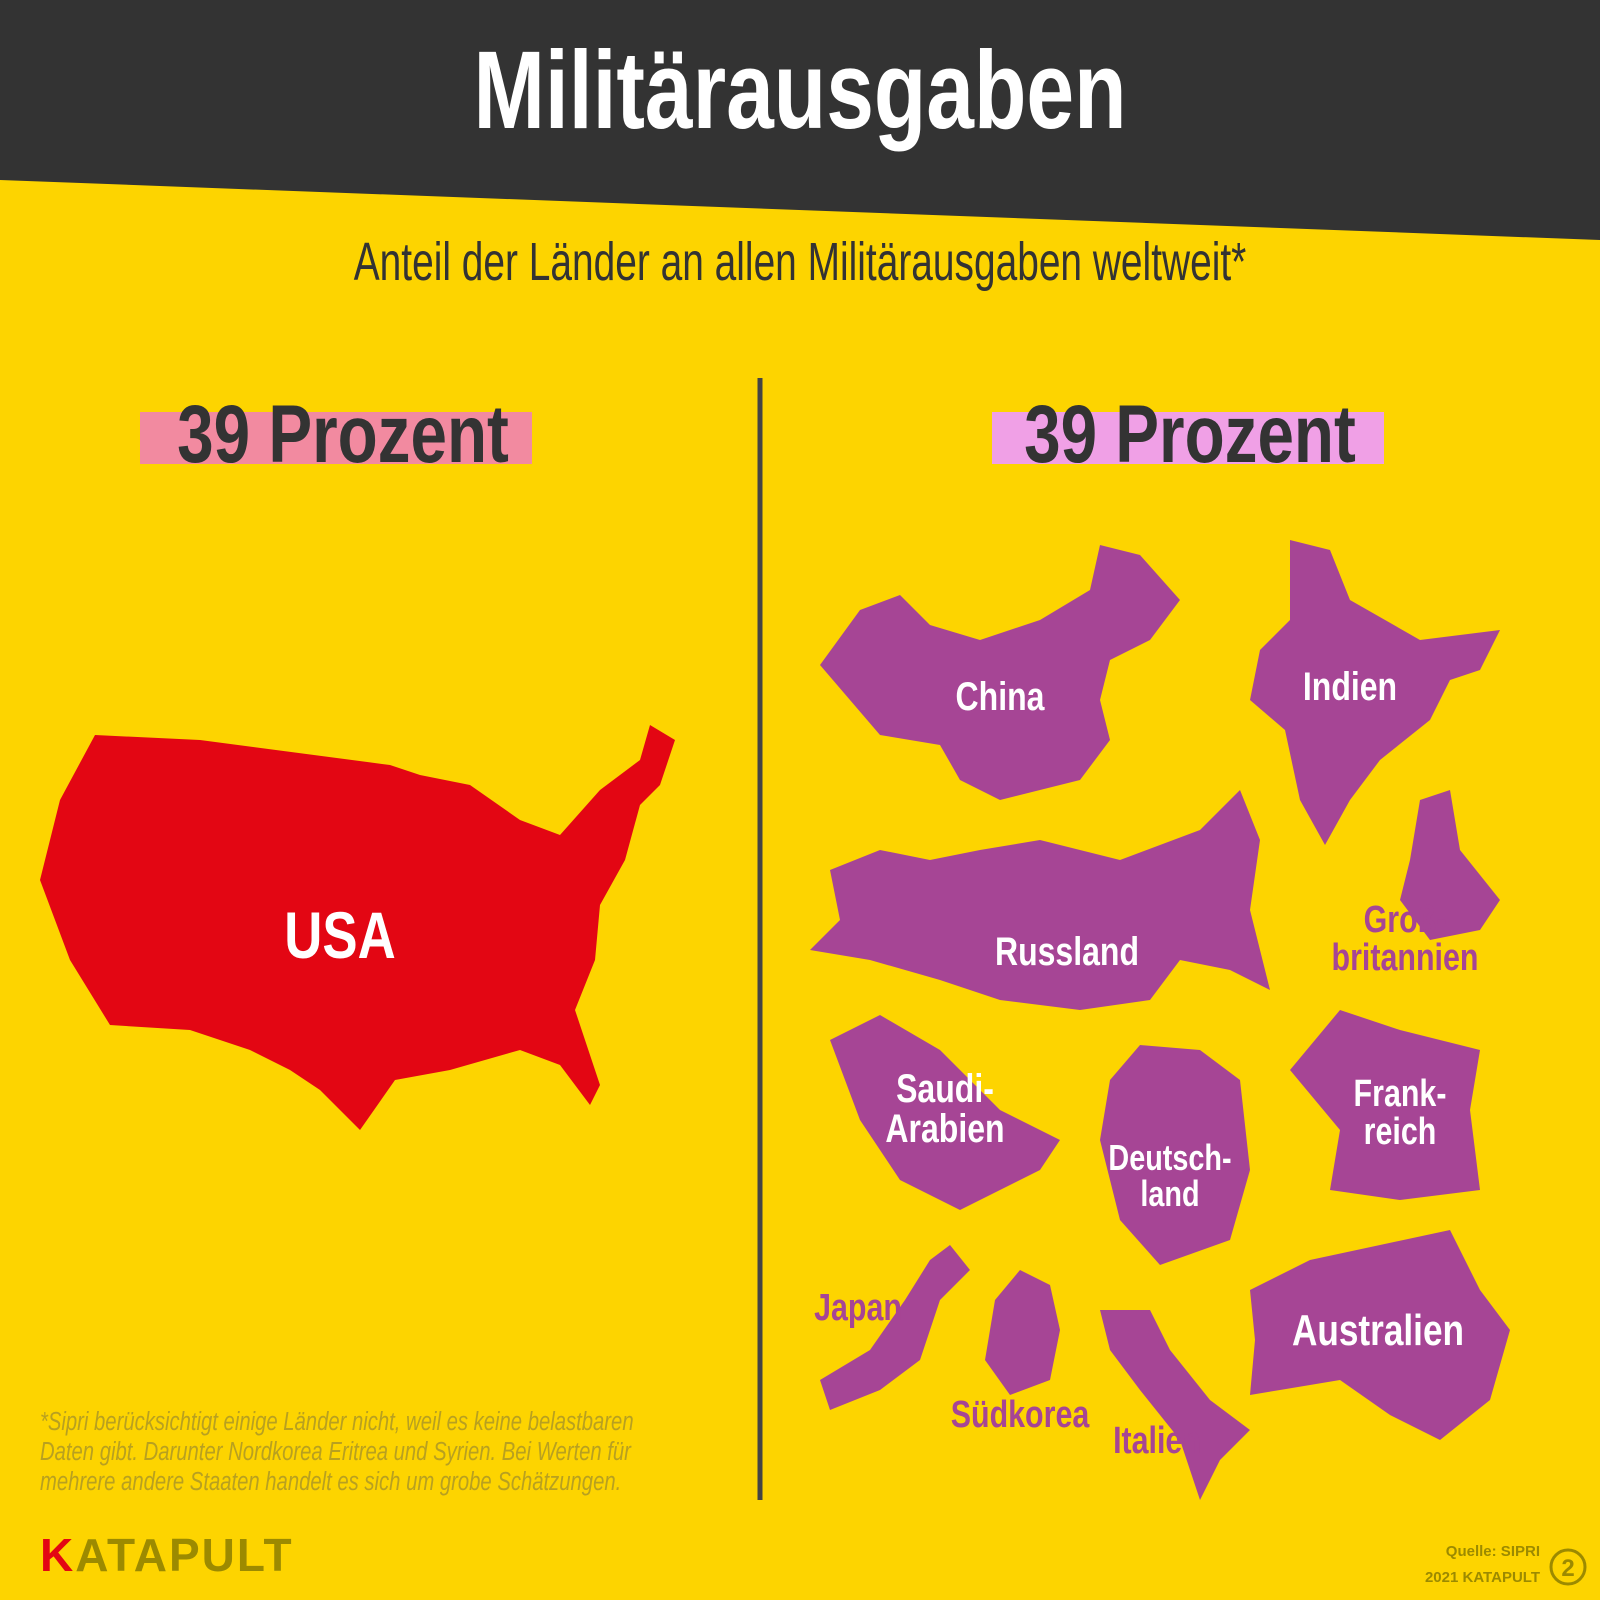 The height and width of the screenshot is (1600, 1600). What do you see at coordinates (1400, 1094) in the screenshot?
I see `country-label: Frank-` at bounding box center [1400, 1094].